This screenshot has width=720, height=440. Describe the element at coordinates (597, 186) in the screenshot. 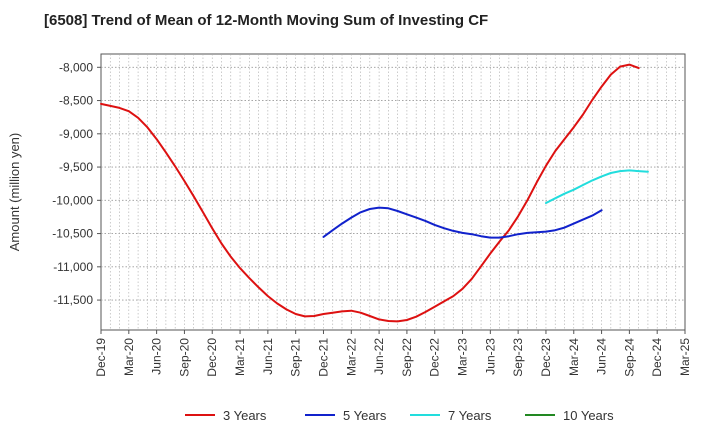

I see `series-line-7-years` at that location.